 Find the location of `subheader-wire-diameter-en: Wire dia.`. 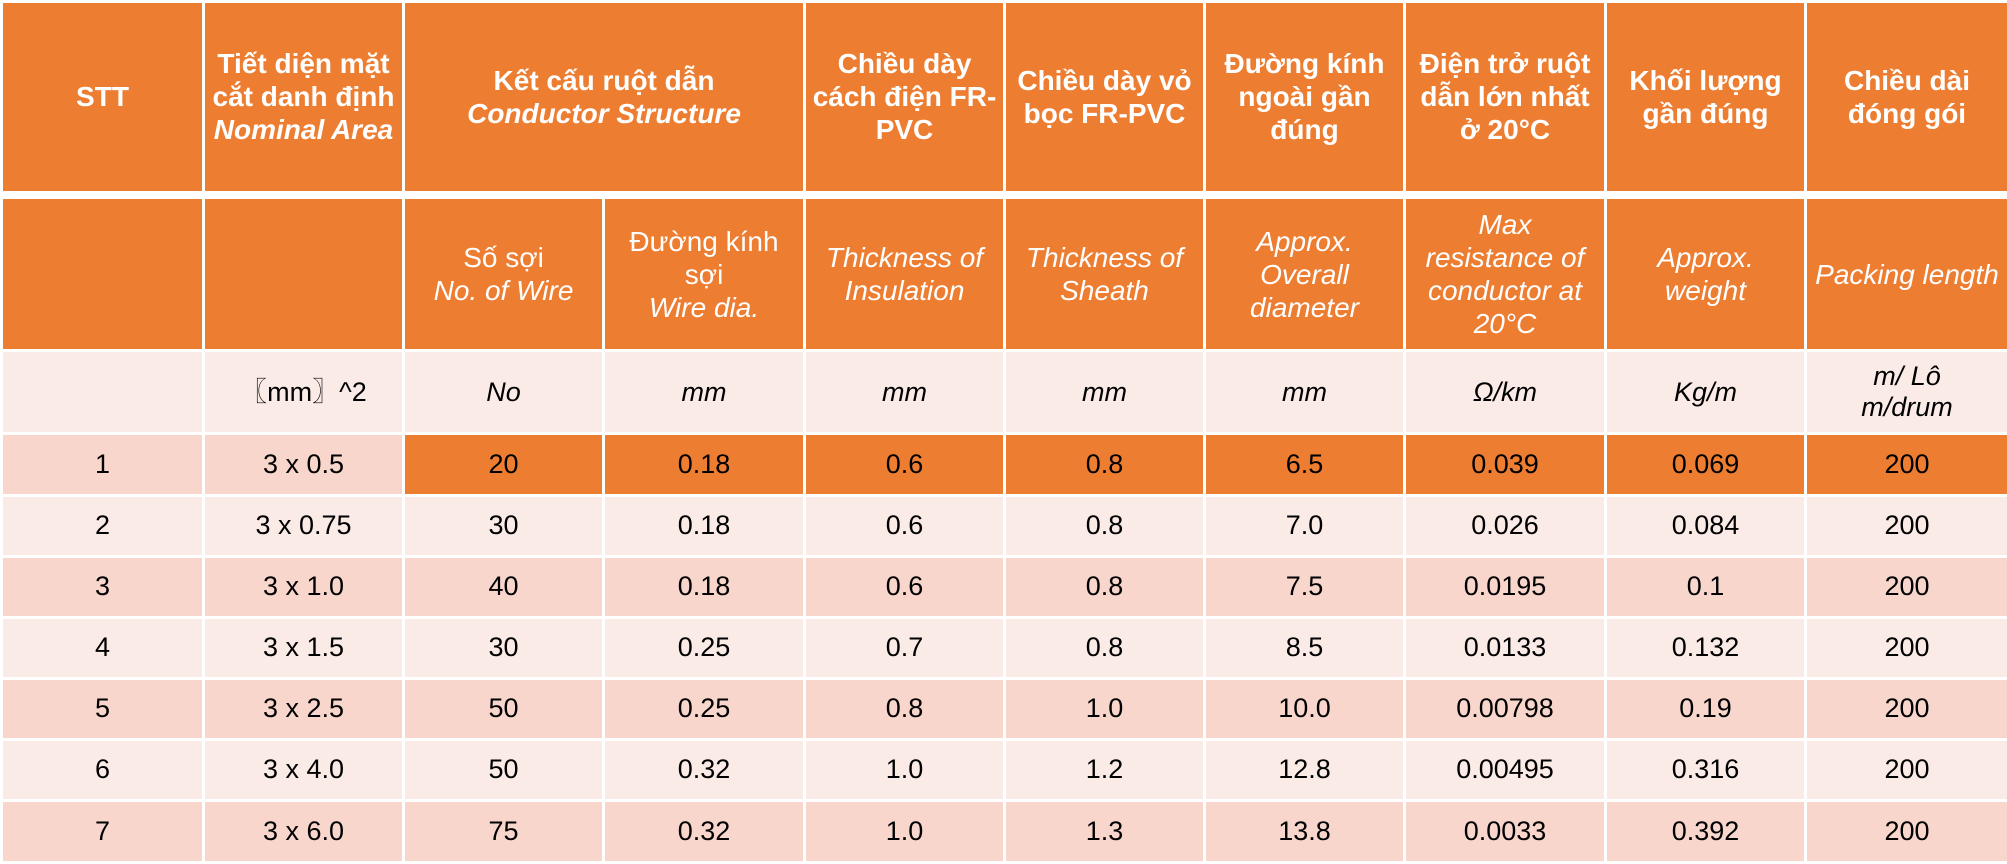

subheader-wire-diameter-en: Wire dia. is located at coordinates (704, 307).